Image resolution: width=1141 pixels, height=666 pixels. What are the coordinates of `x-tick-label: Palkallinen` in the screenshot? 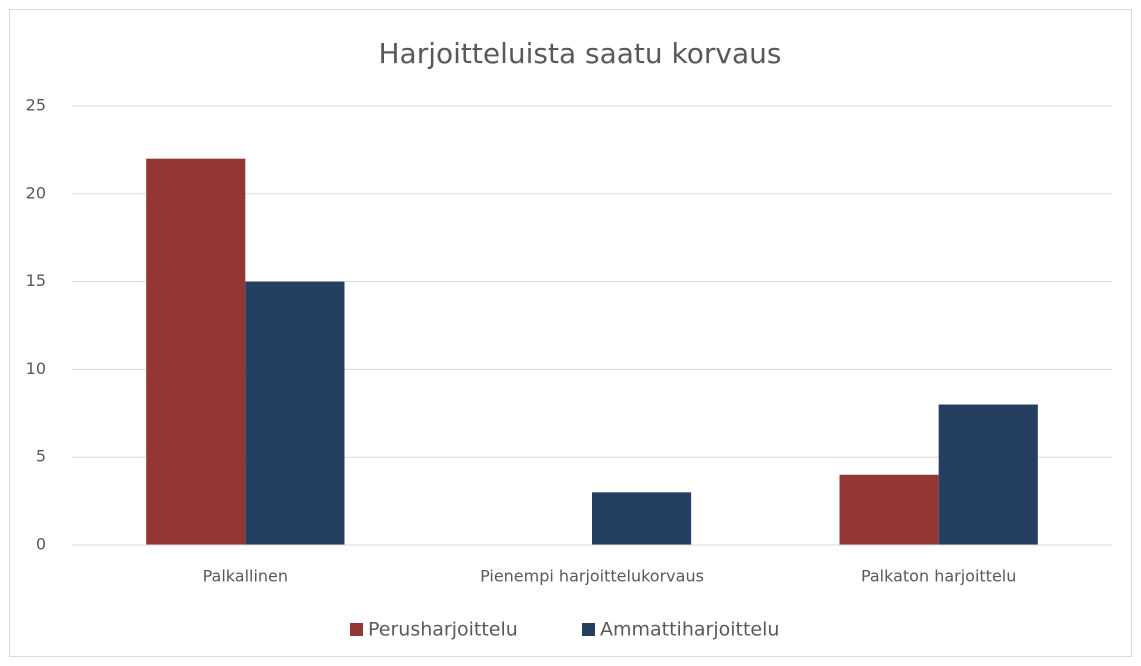 It's located at (245, 576).